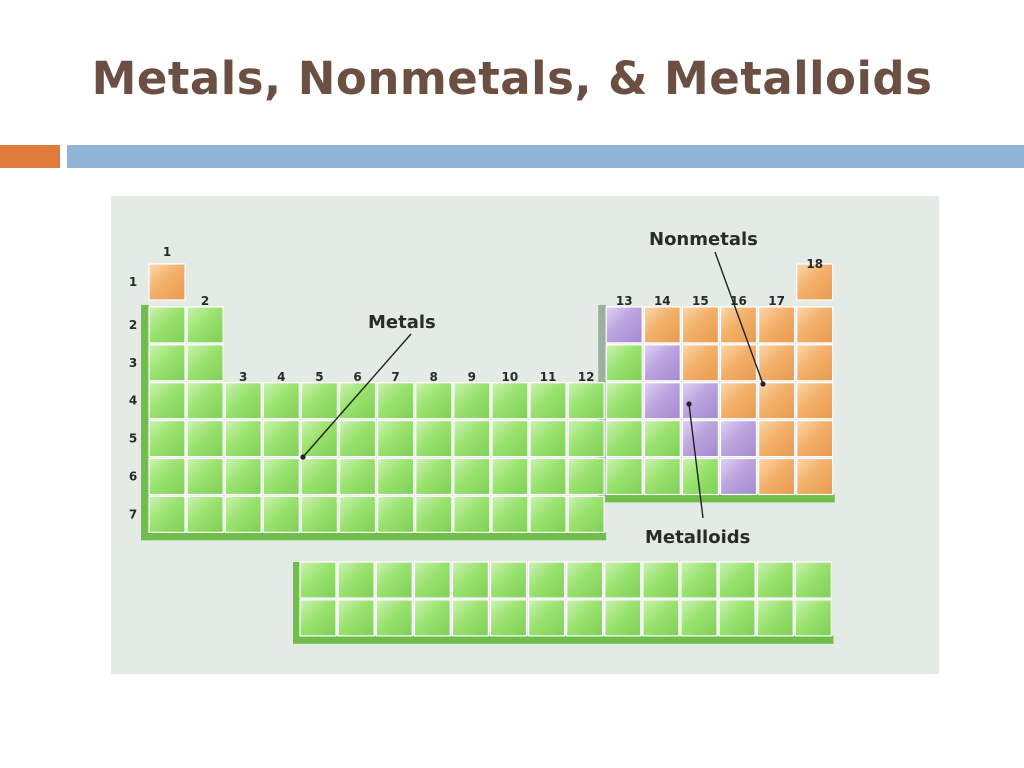 The image size is (1024, 768). I want to click on fblock-bottom-edge, so click(563, 639).